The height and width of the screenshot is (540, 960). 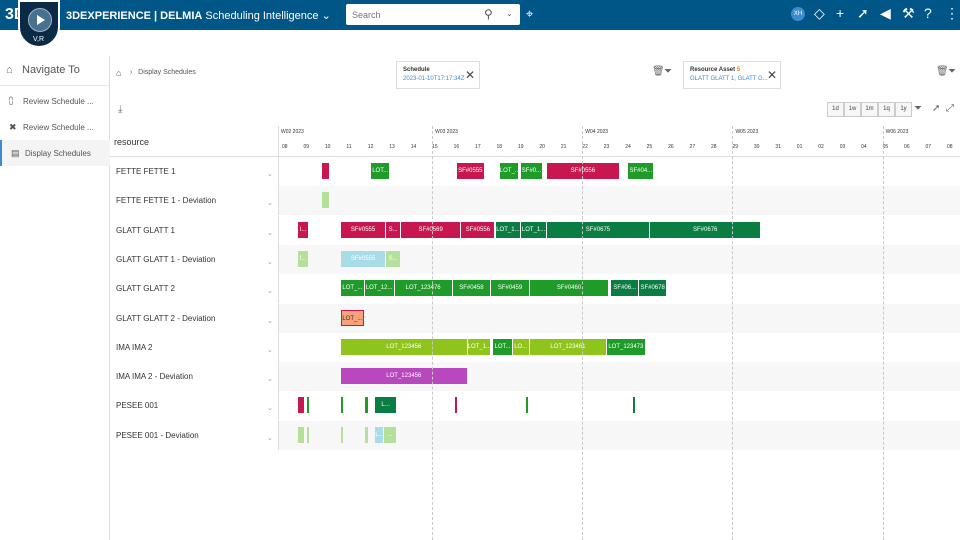 I want to click on task-bar: SF#0676, so click(x=705, y=229).